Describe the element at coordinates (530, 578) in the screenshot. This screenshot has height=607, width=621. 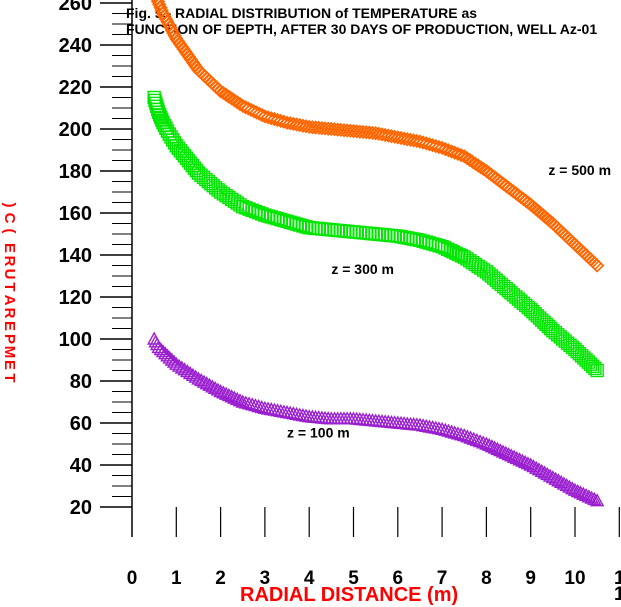
I see `x-tick-label: 9` at that location.